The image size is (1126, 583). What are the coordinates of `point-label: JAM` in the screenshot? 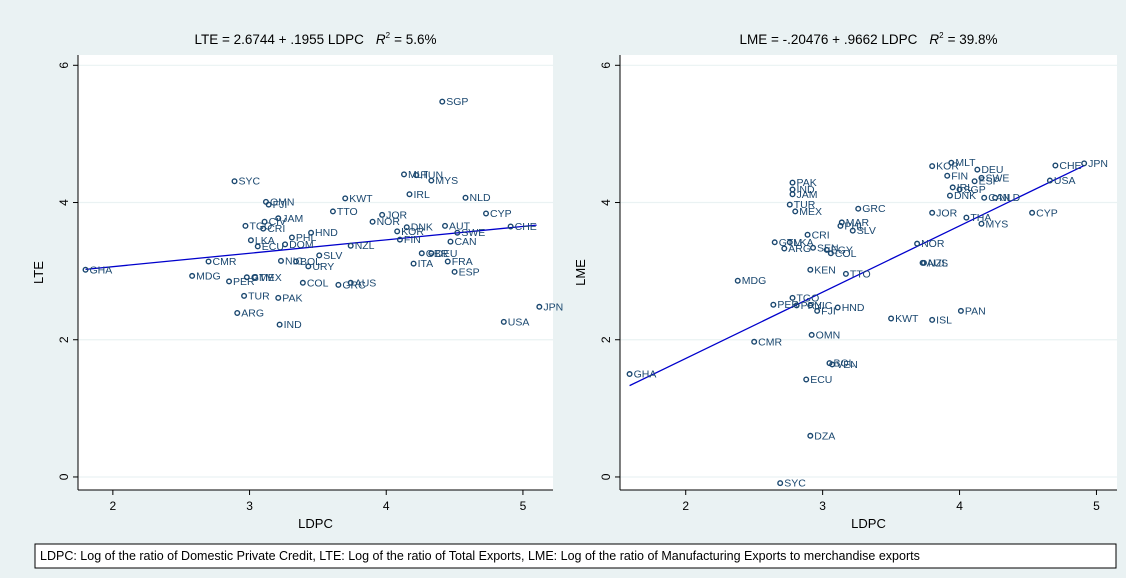 It's located at (292, 219).